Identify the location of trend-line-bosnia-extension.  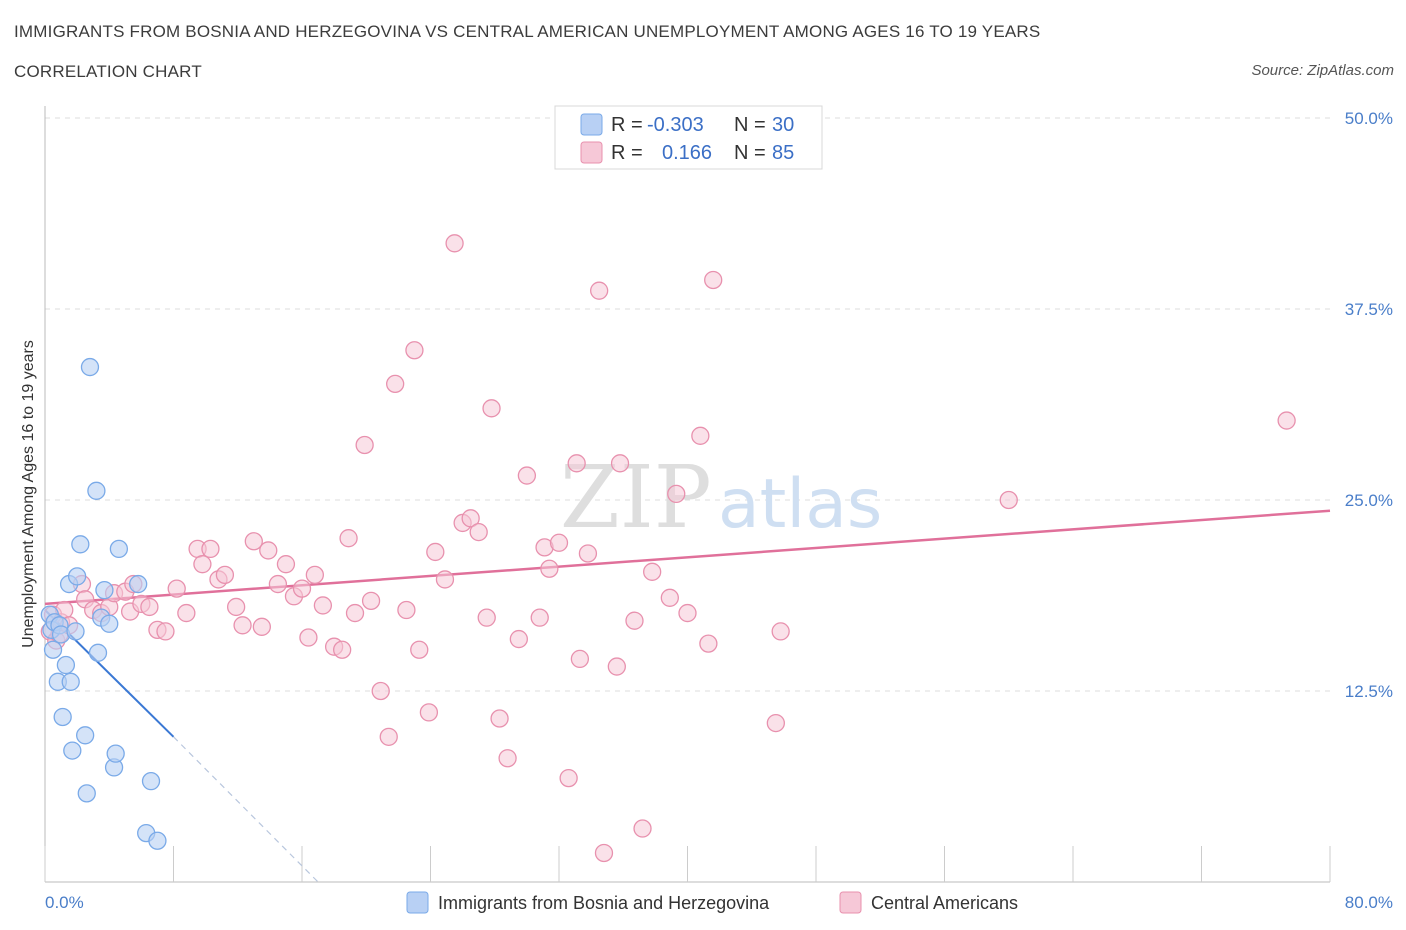
(246, 809).